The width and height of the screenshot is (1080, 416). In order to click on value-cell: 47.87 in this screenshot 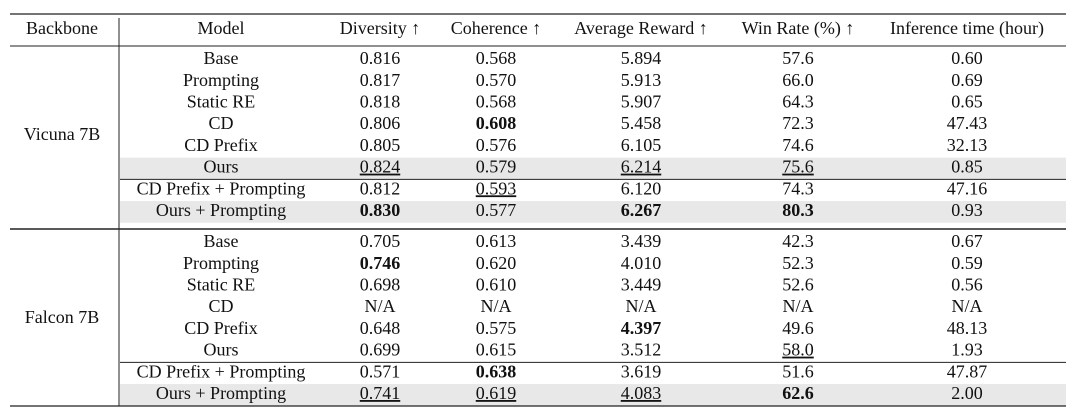, I will do `click(967, 371)`.